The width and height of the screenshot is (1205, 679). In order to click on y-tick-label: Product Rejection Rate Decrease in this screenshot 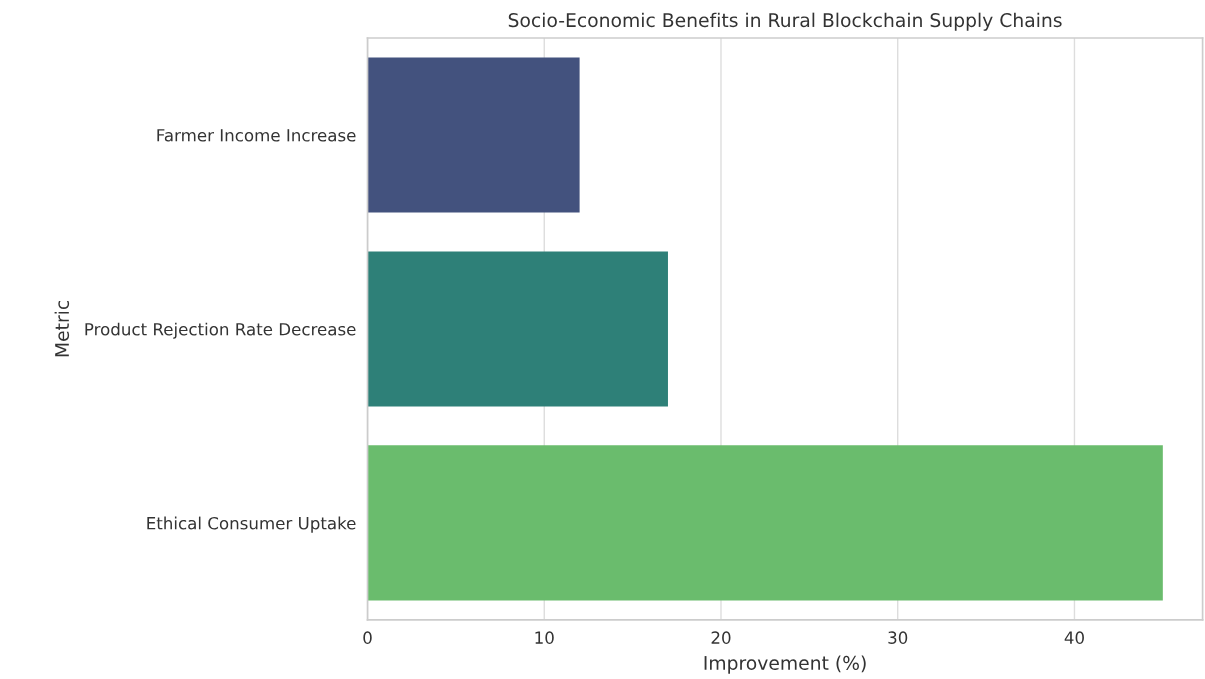, I will do `click(220, 330)`.